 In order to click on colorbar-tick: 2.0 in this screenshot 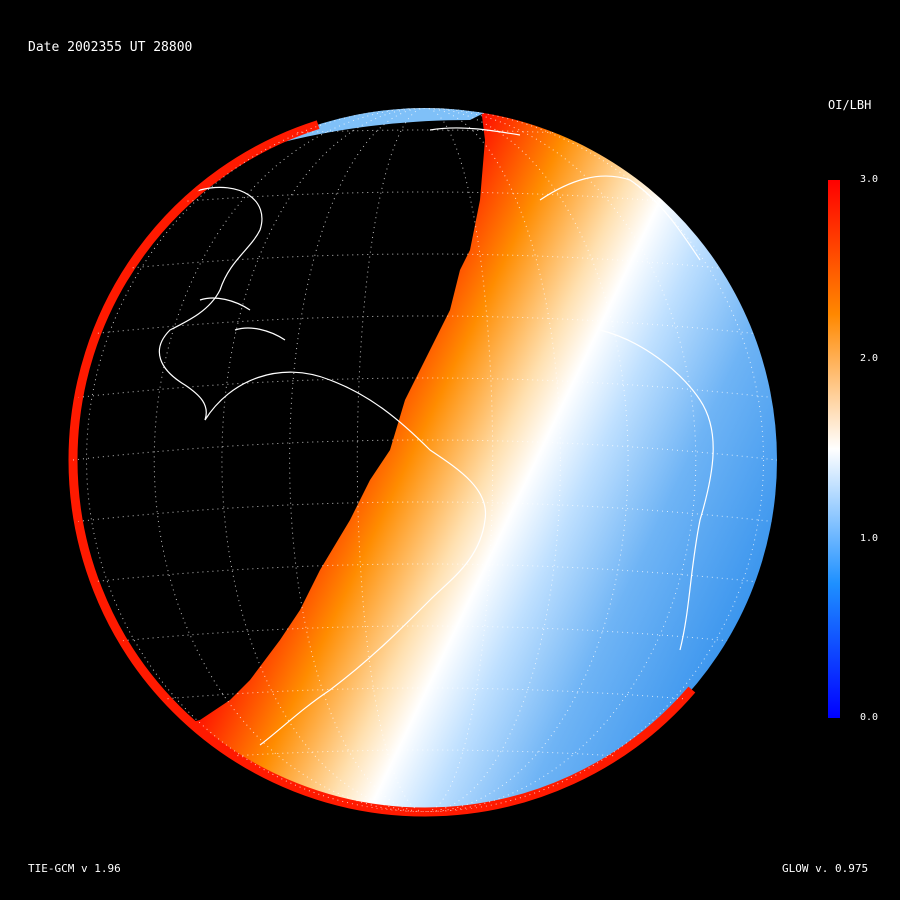, I will do `click(869, 358)`.